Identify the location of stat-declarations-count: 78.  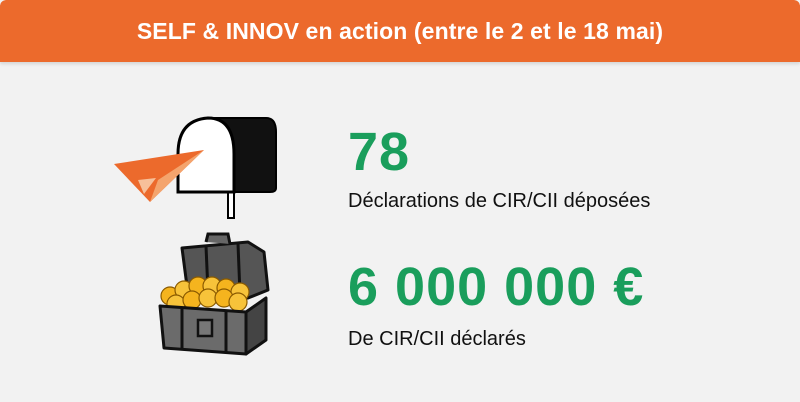
(379, 152).